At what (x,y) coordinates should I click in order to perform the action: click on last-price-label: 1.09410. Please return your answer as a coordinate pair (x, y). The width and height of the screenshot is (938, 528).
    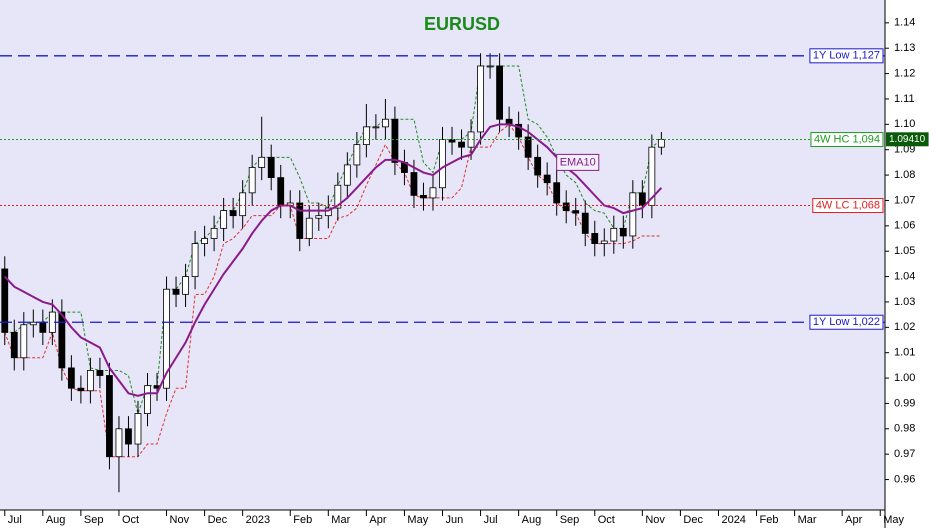
    Looking at the image, I should click on (907, 139).